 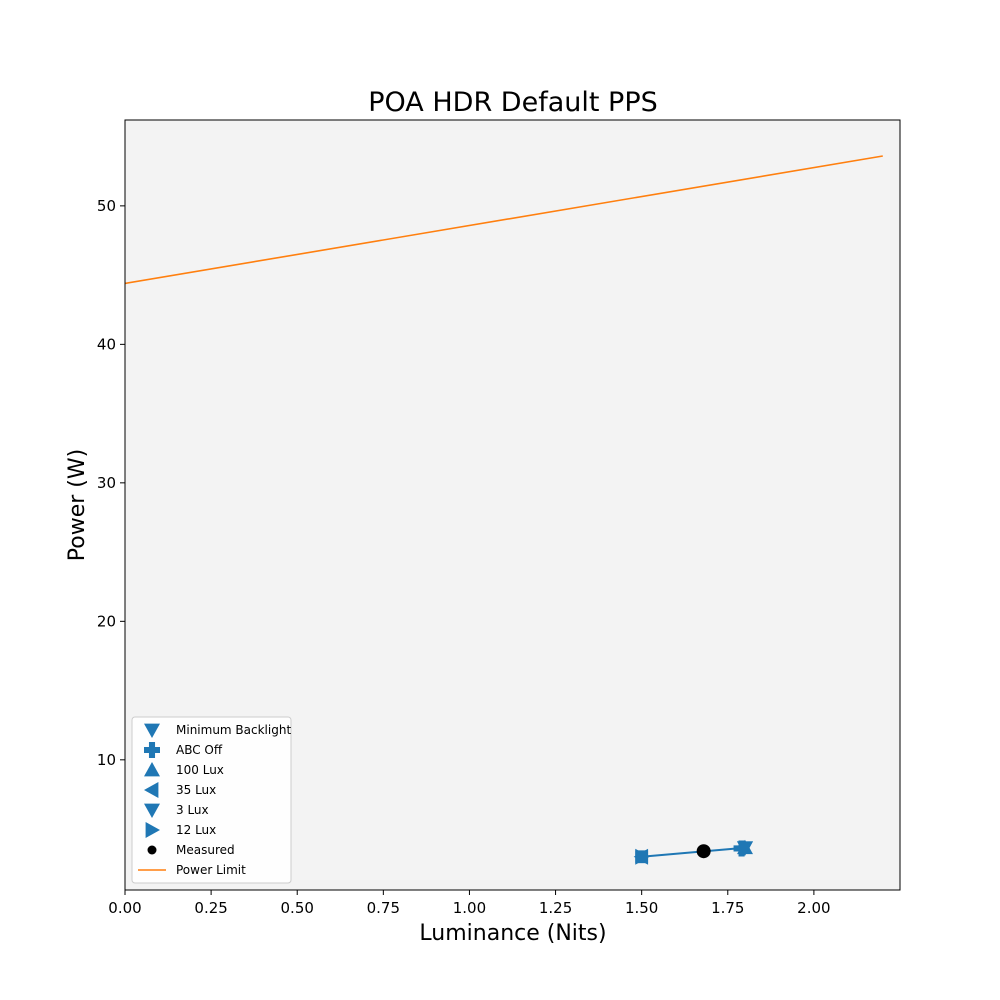 What do you see at coordinates (152, 830) in the screenshot?
I see `legend-swatch-12-lux` at bounding box center [152, 830].